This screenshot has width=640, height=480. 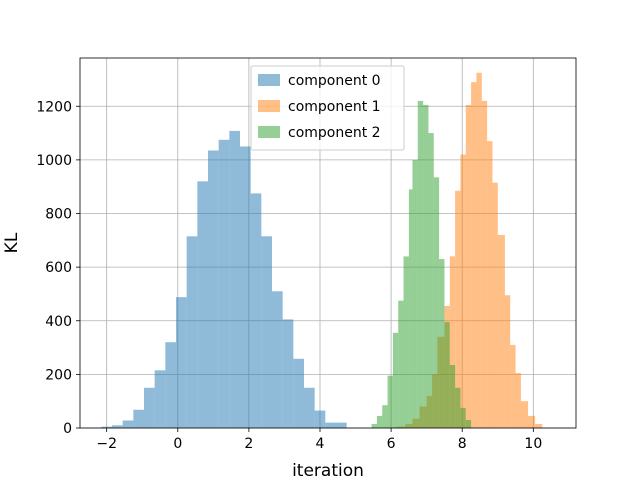 What do you see at coordinates (533, 444) in the screenshot?
I see `x-tick-label: 10` at bounding box center [533, 444].